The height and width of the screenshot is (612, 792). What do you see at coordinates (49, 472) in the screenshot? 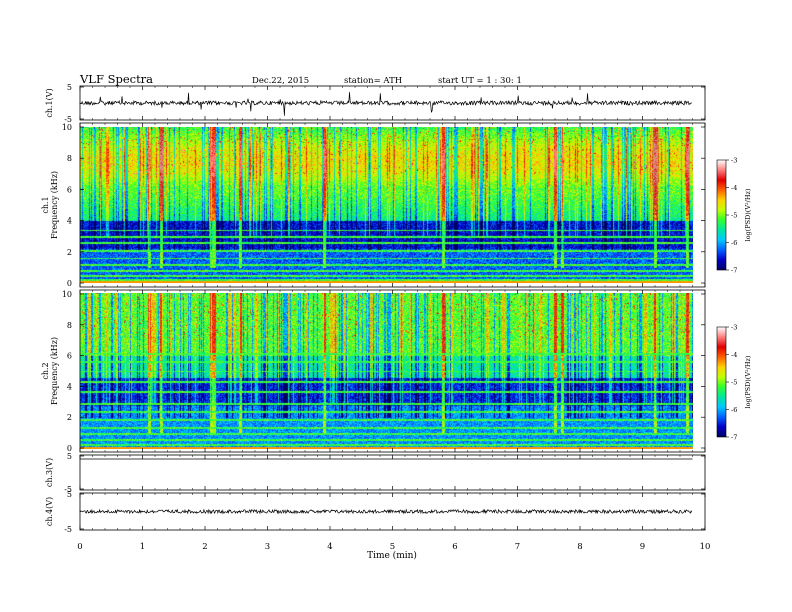
I see `y-axis-label: ch.3(V)` at bounding box center [49, 472].